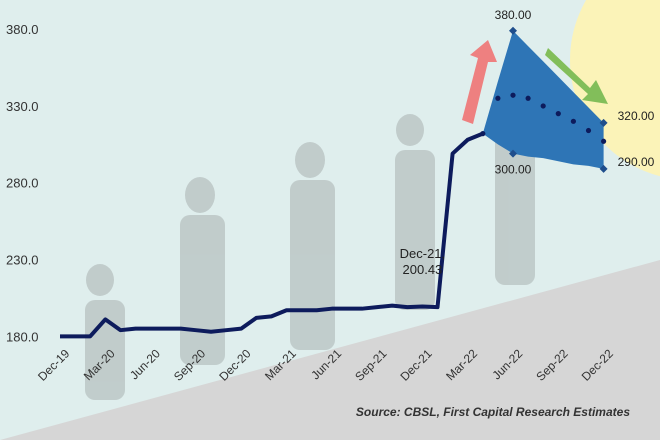 The width and height of the screenshot is (660, 445). Describe the element at coordinates (423, 269) in the screenshot. I see `value-label: 200.43` at that location.